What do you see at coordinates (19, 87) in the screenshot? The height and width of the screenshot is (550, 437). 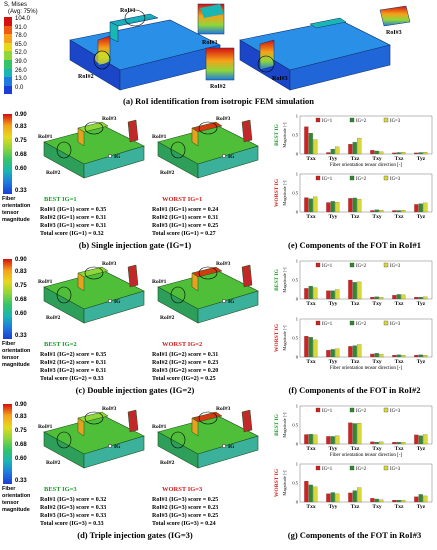 I see `stress-legend-value: 0.0` at bounding box center [19, 87].